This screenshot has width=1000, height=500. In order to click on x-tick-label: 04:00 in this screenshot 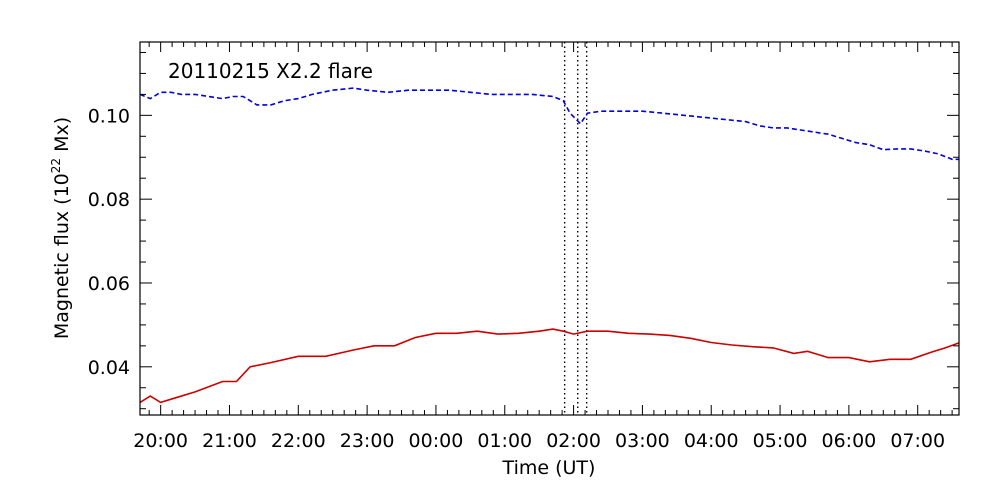, I will do `click(711, 441)`.